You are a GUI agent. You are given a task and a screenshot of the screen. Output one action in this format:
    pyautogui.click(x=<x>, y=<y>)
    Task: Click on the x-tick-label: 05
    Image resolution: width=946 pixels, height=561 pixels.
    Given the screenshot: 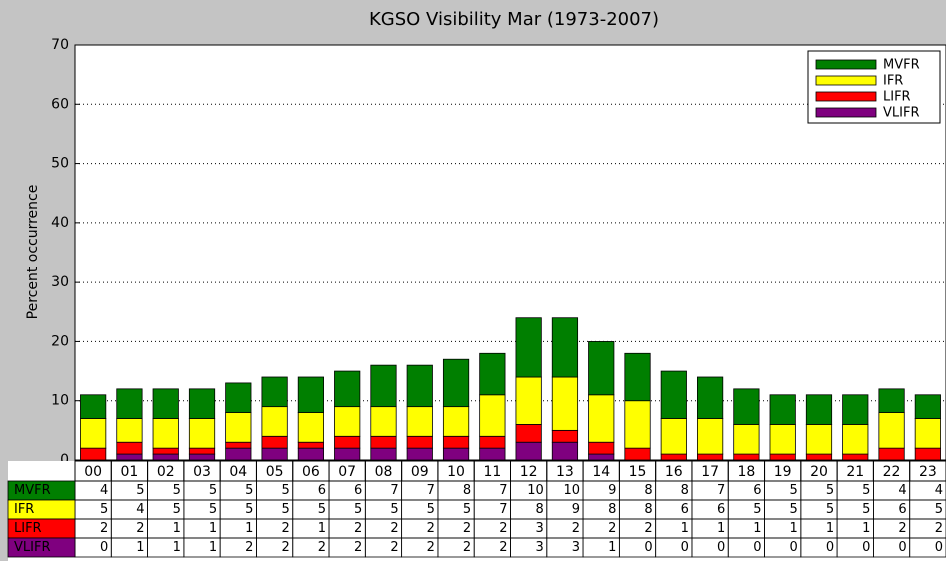 What is the action you would take?
    pyautogui.click(x=275, y=472)
    